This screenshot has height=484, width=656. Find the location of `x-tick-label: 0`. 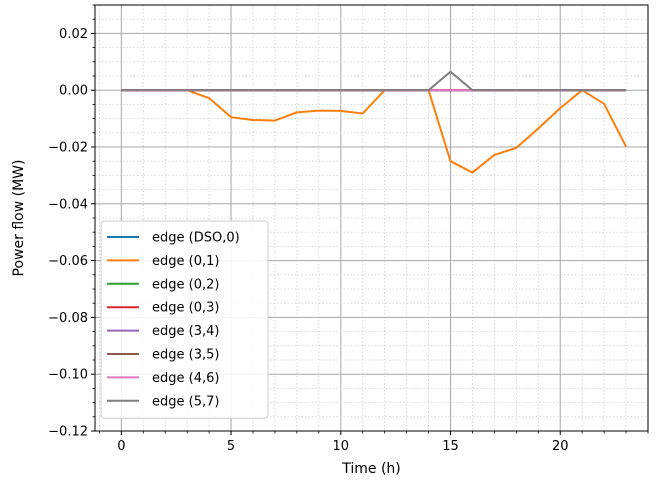

x-tick-label: 0 is located at coordinates (121, 446).